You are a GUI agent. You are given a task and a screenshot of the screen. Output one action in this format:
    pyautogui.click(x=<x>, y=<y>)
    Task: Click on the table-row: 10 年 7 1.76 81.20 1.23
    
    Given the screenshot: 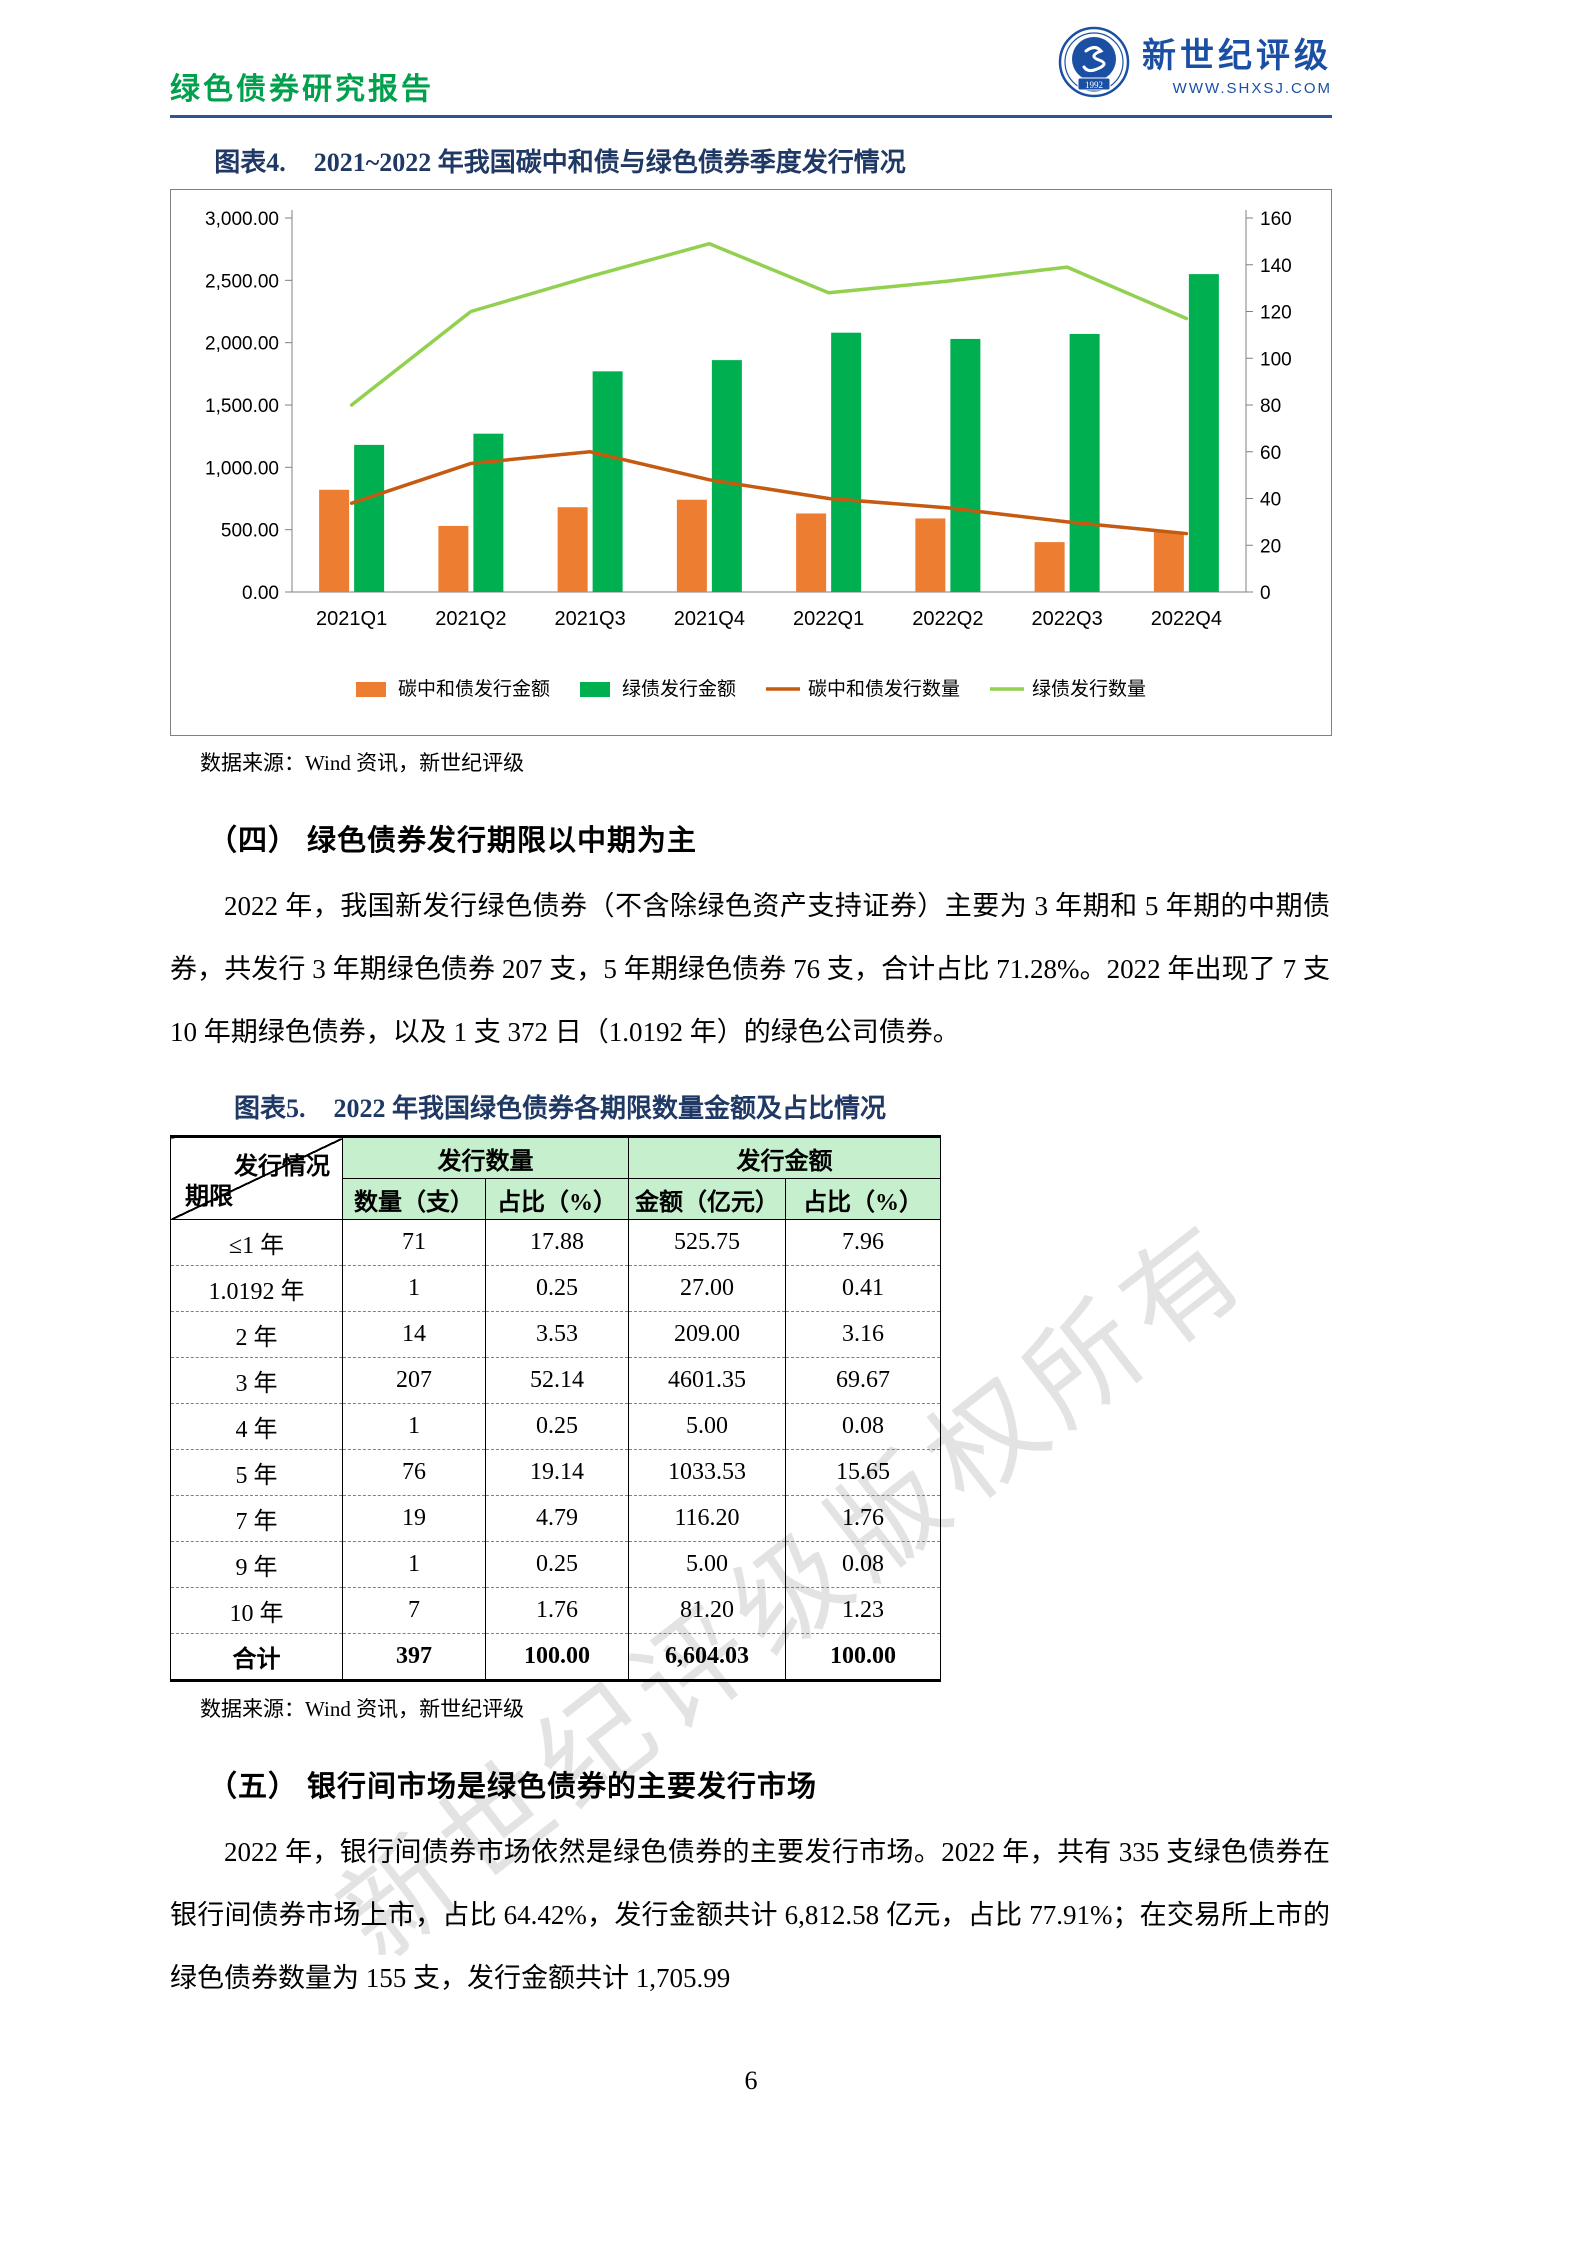 What is the action you would take?
    pyautogui.click(x=555, y=1610)
    